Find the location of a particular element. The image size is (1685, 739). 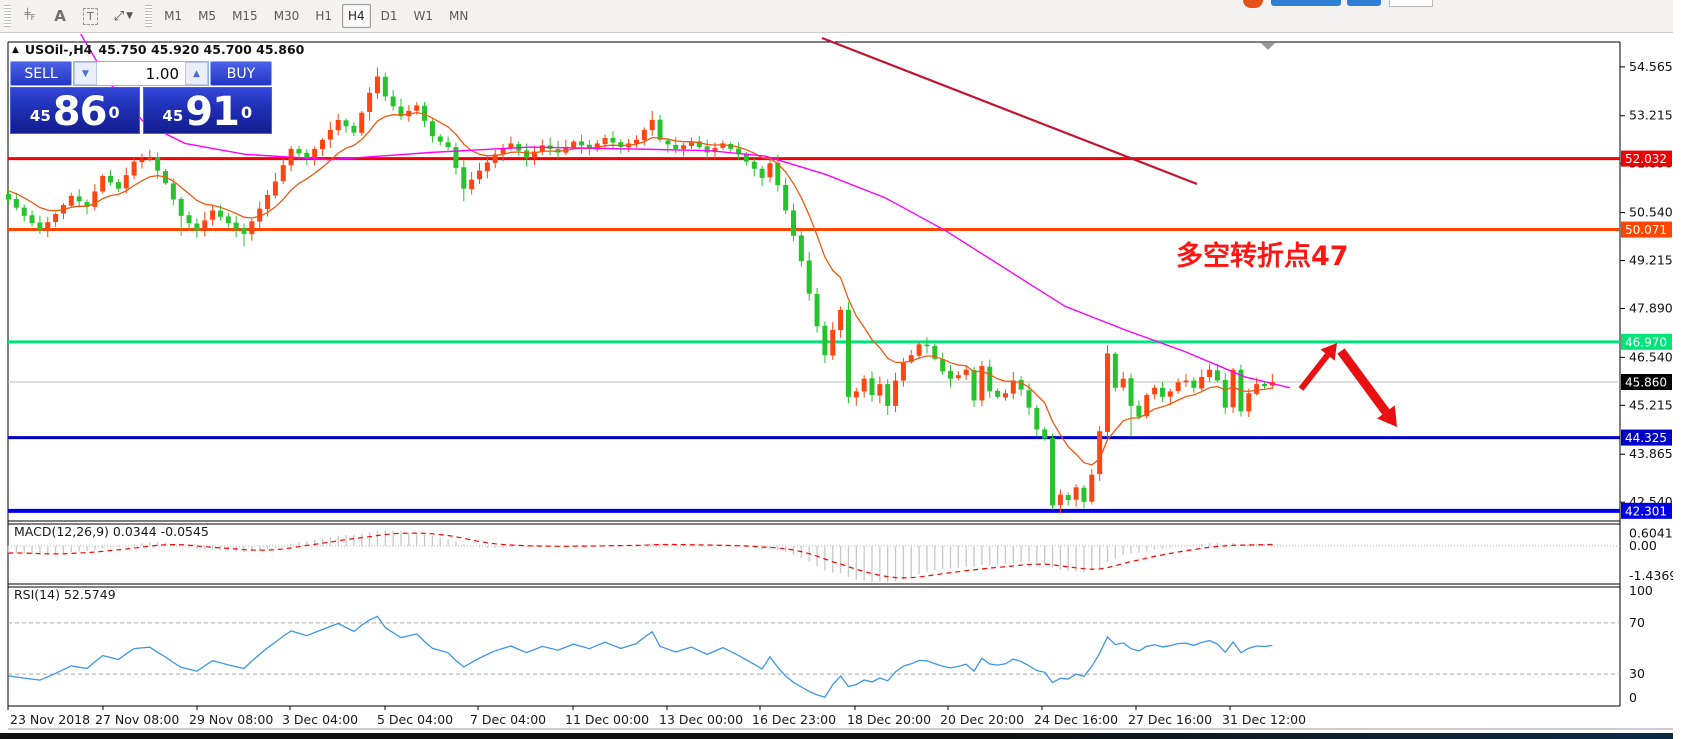

red-arrow-up-head is located at coordinates (1328, 352).